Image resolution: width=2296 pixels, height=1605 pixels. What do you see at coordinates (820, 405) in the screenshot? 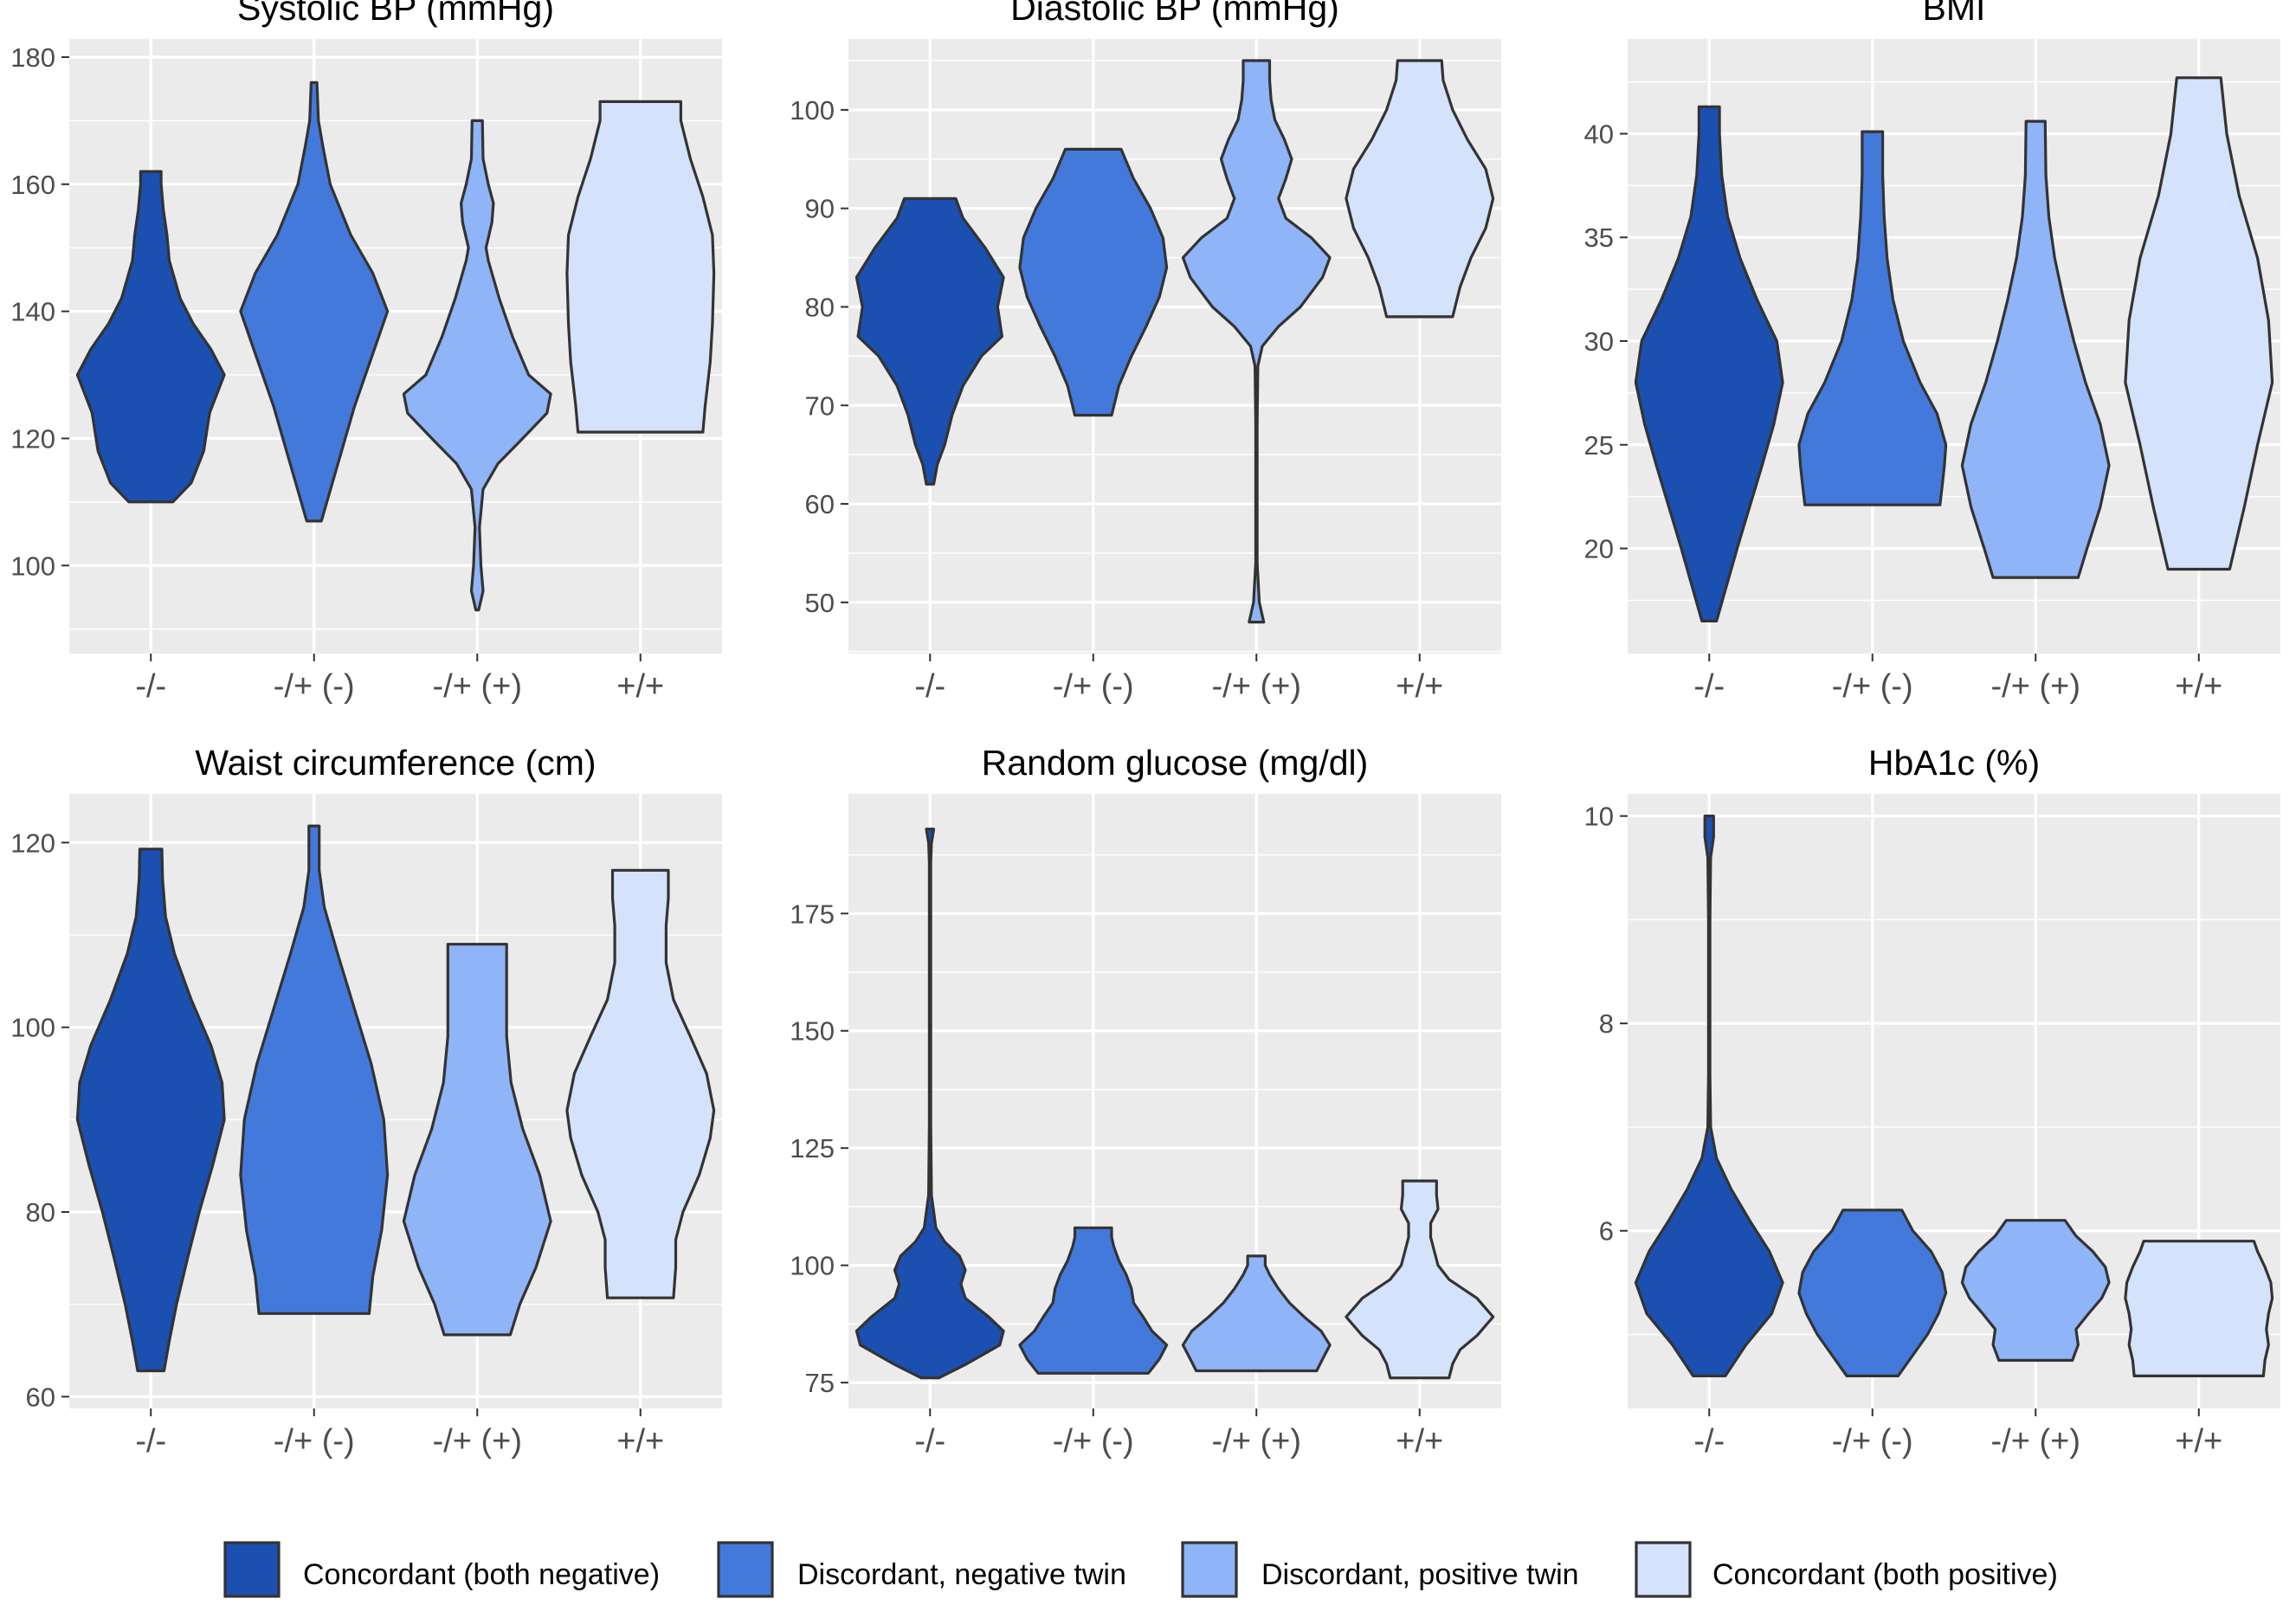
I see `y-tick-label: 70` at bounding box center [820, 405].